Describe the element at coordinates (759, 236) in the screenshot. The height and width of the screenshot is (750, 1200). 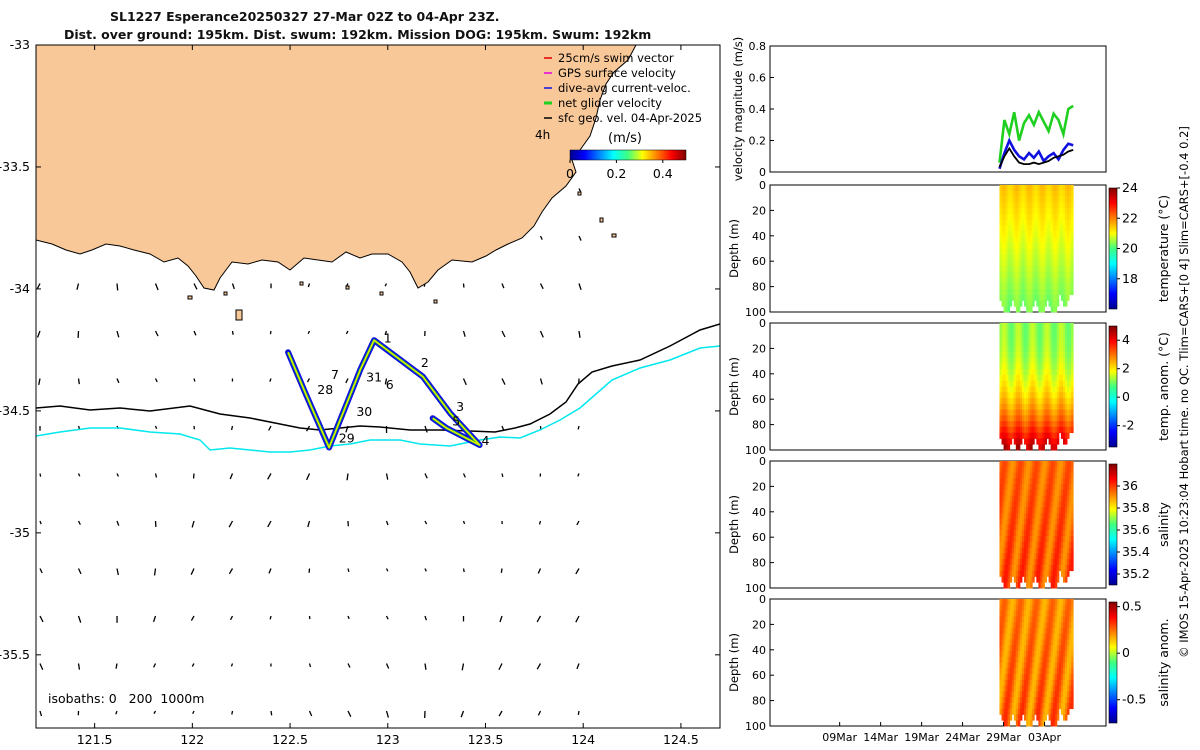
I see `section-ytick-label: 40` at that location.